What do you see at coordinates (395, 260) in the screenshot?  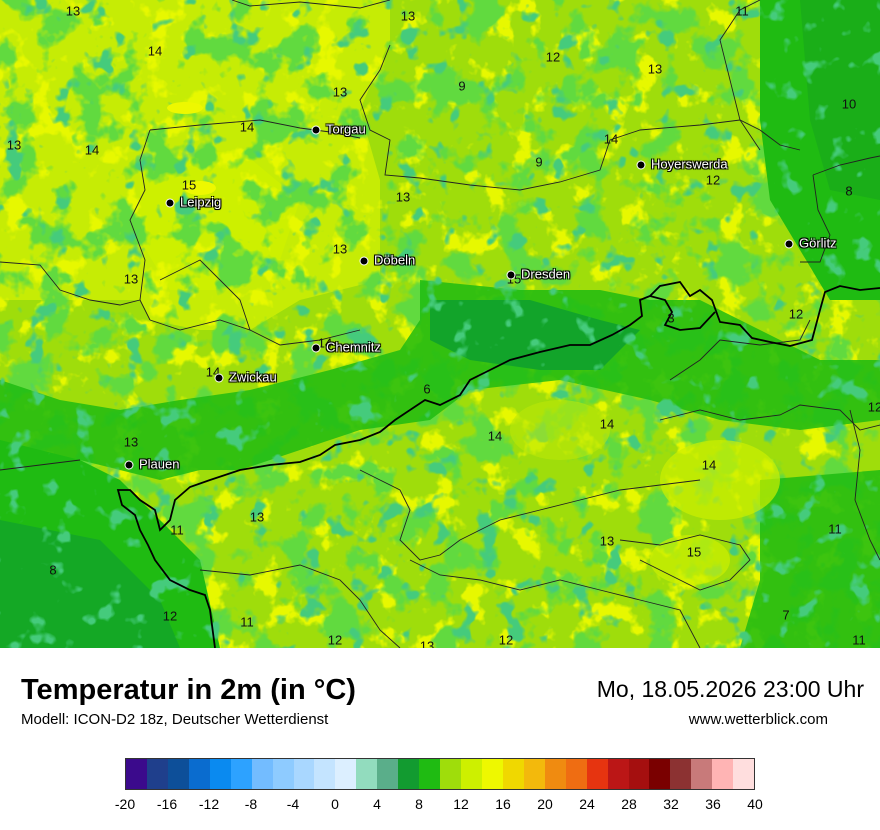 I see `city-label: Döbeln` at bounding box center [395, 260].